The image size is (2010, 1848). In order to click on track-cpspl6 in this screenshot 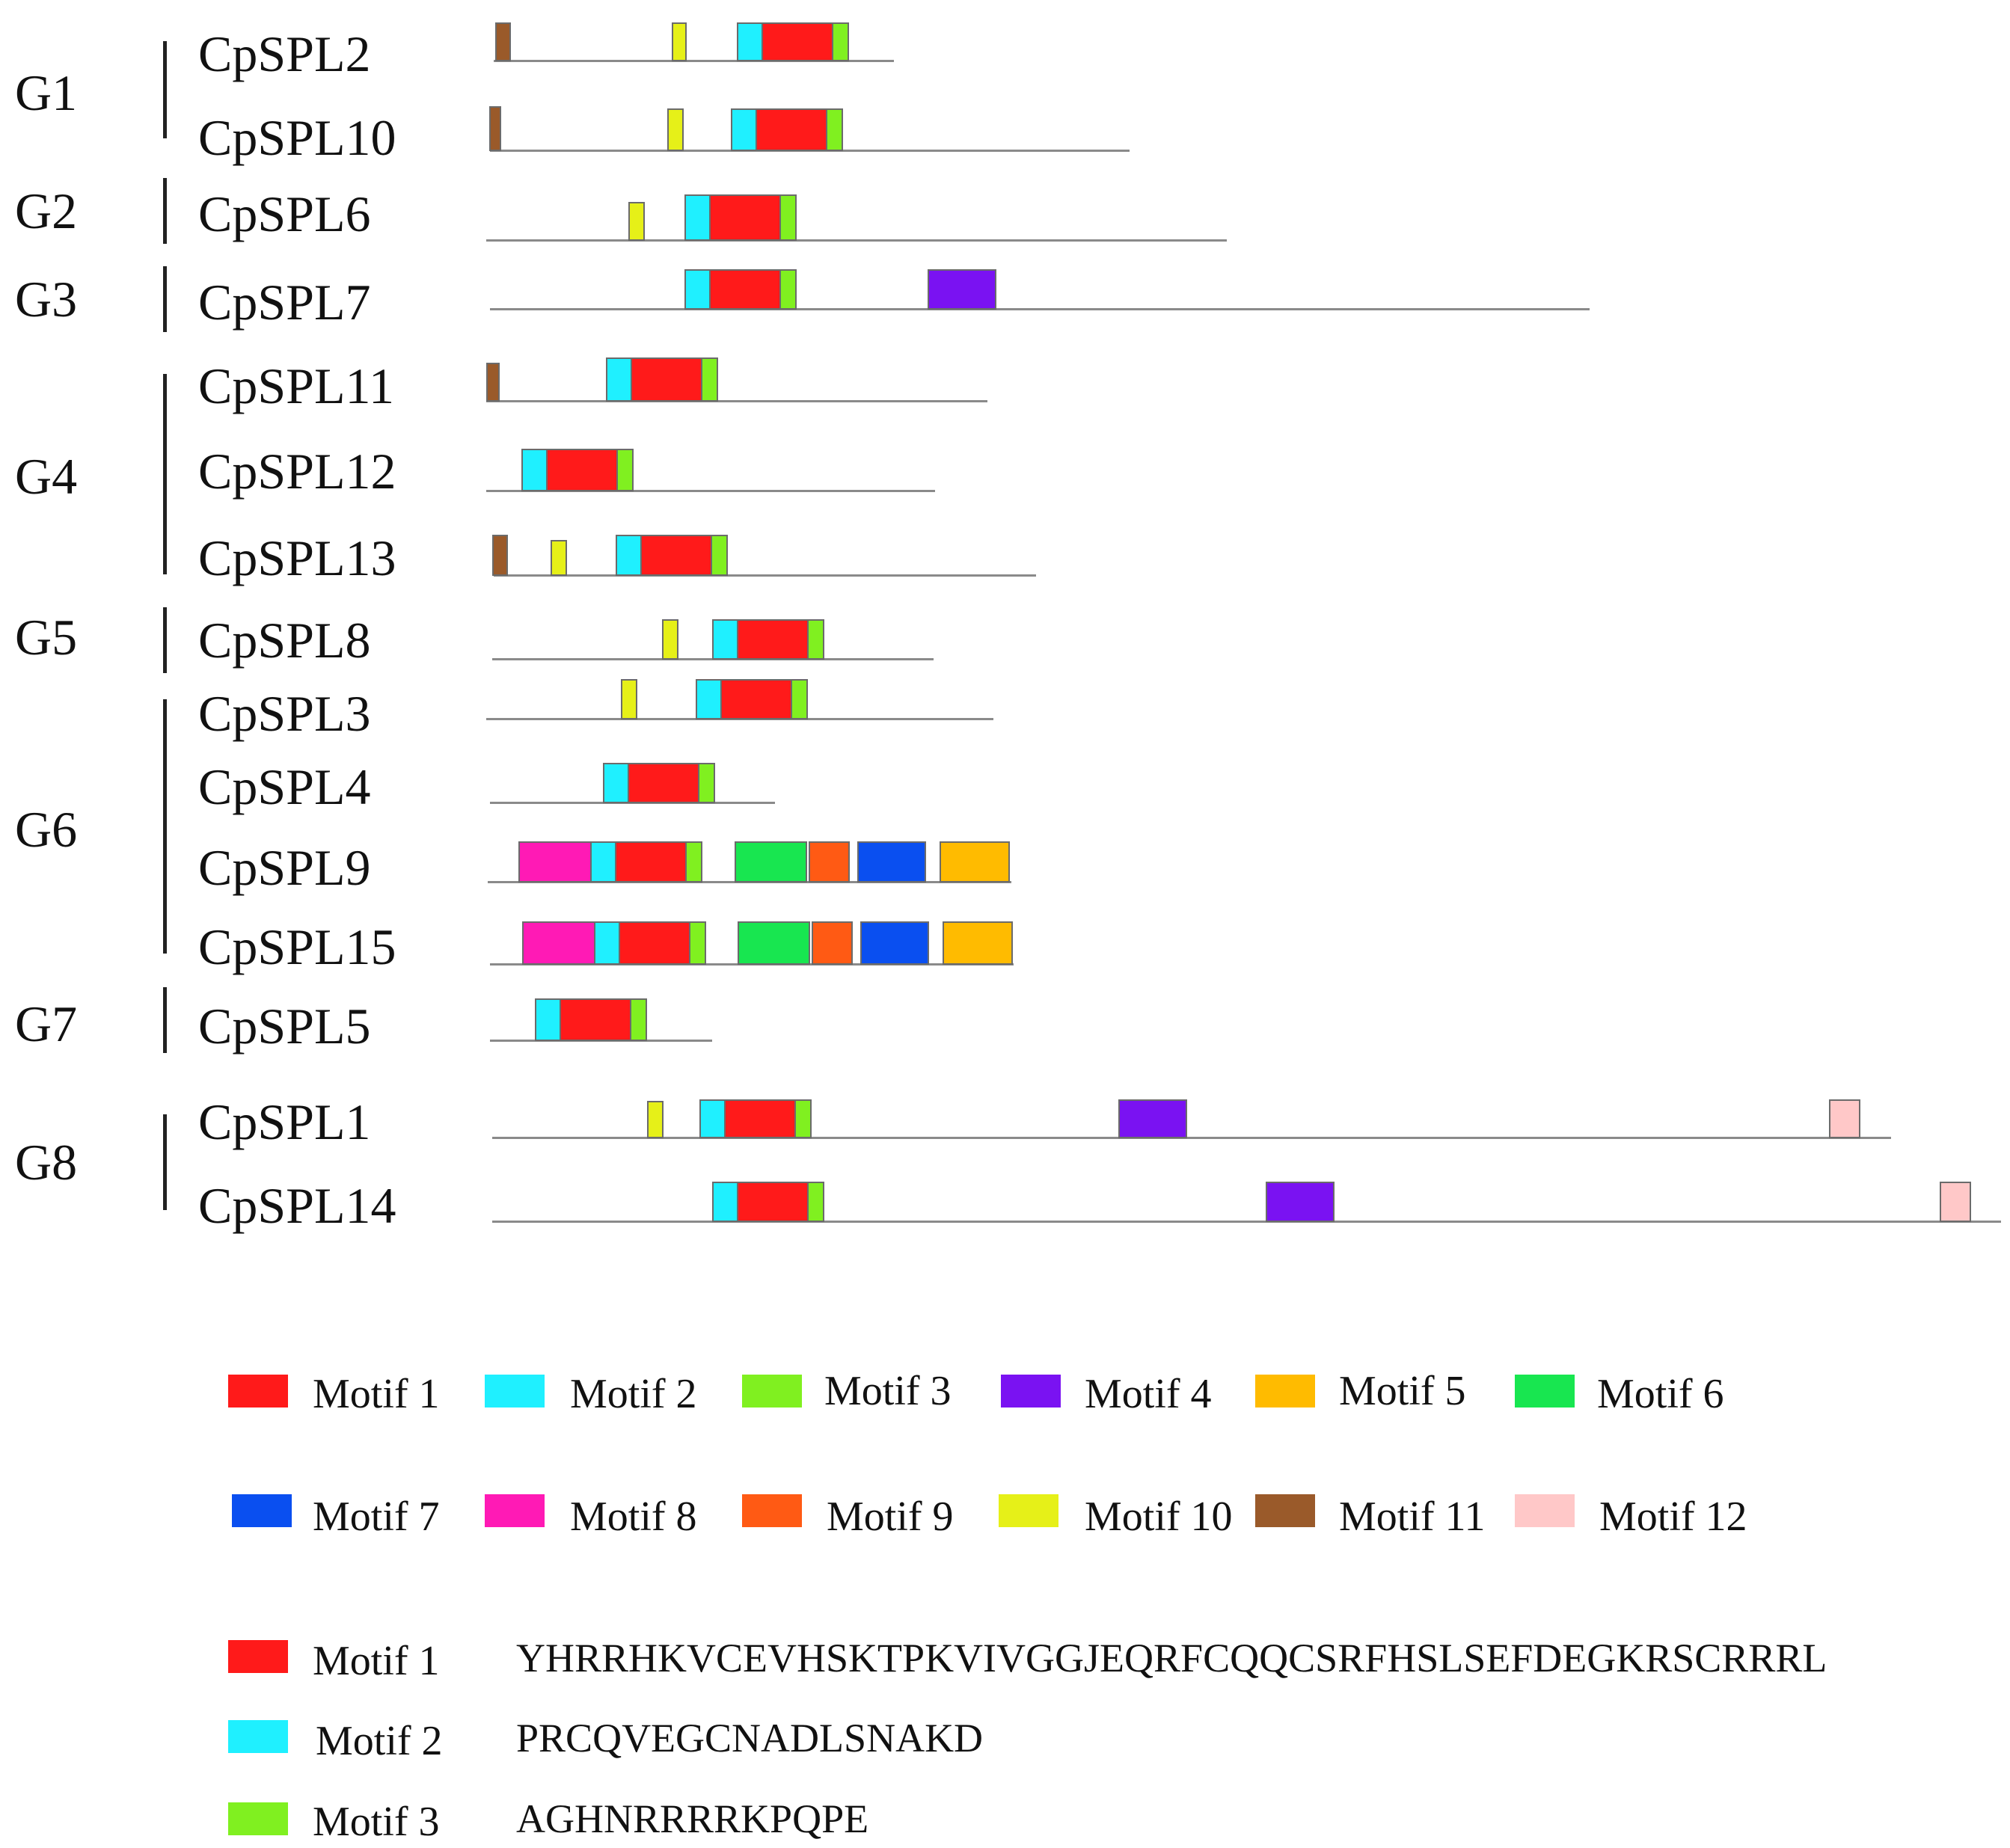, I will do `click(856, 240)`.